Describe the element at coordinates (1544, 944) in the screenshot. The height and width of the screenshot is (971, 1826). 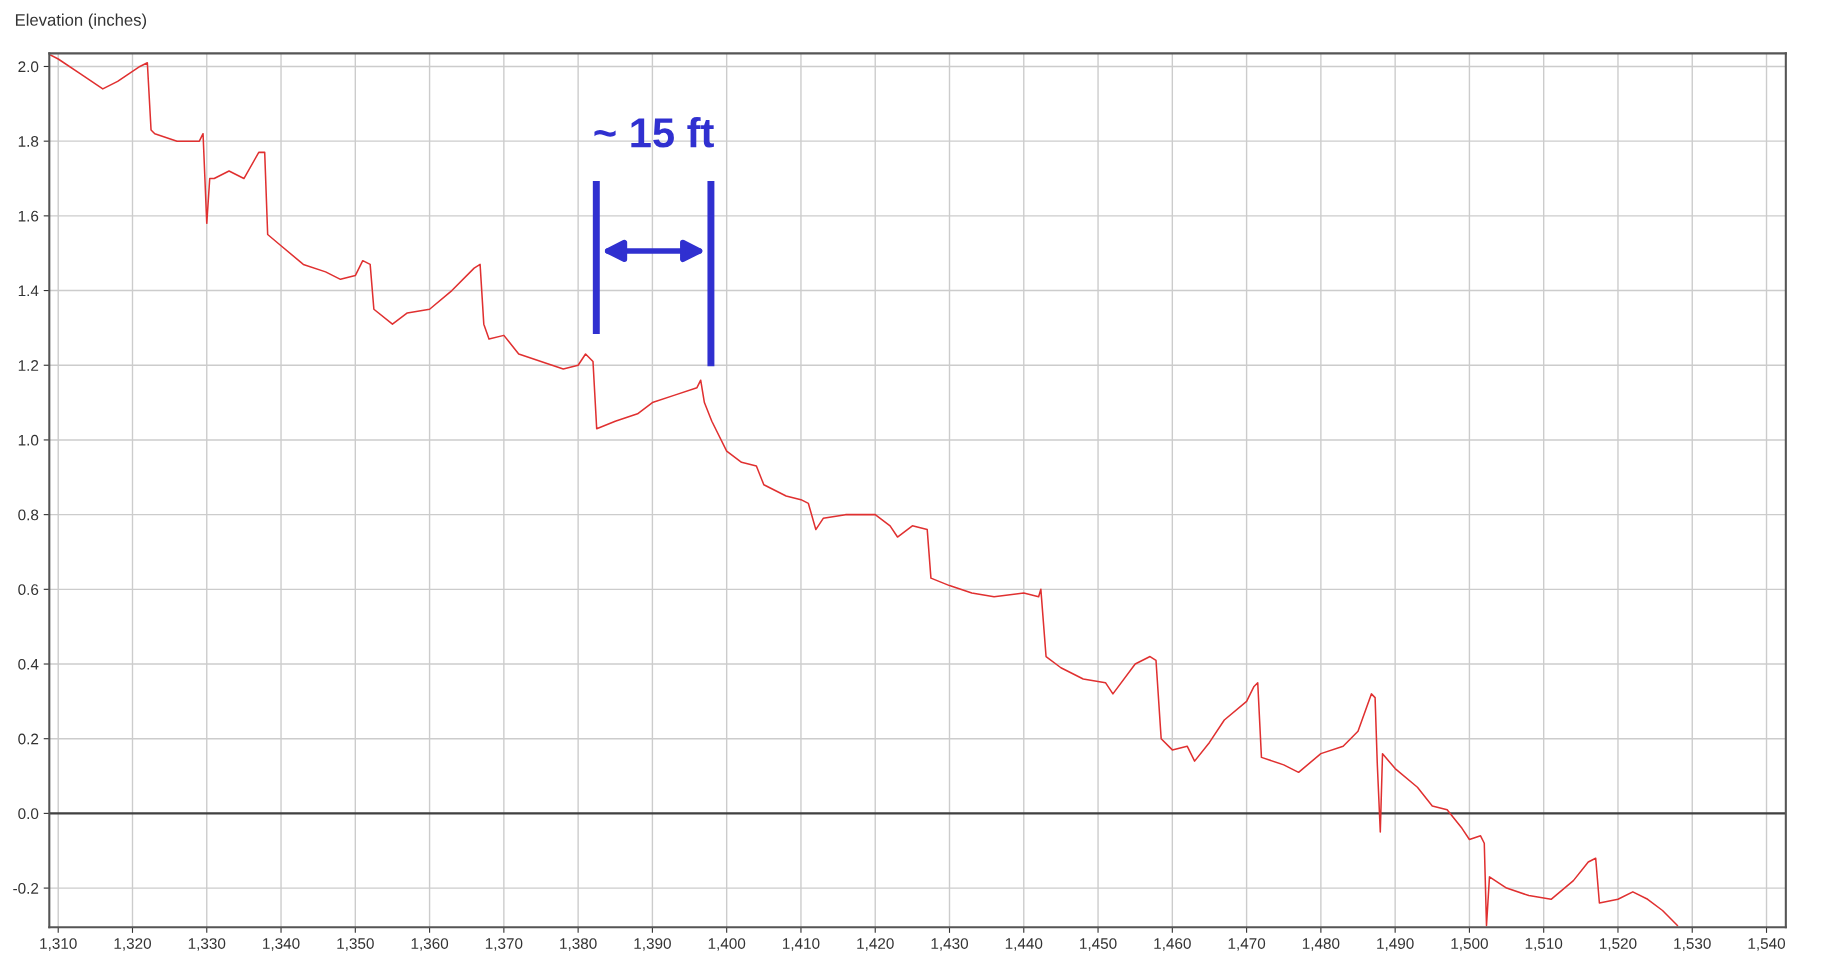
I see `x-tick-label: 1,510` at that location.